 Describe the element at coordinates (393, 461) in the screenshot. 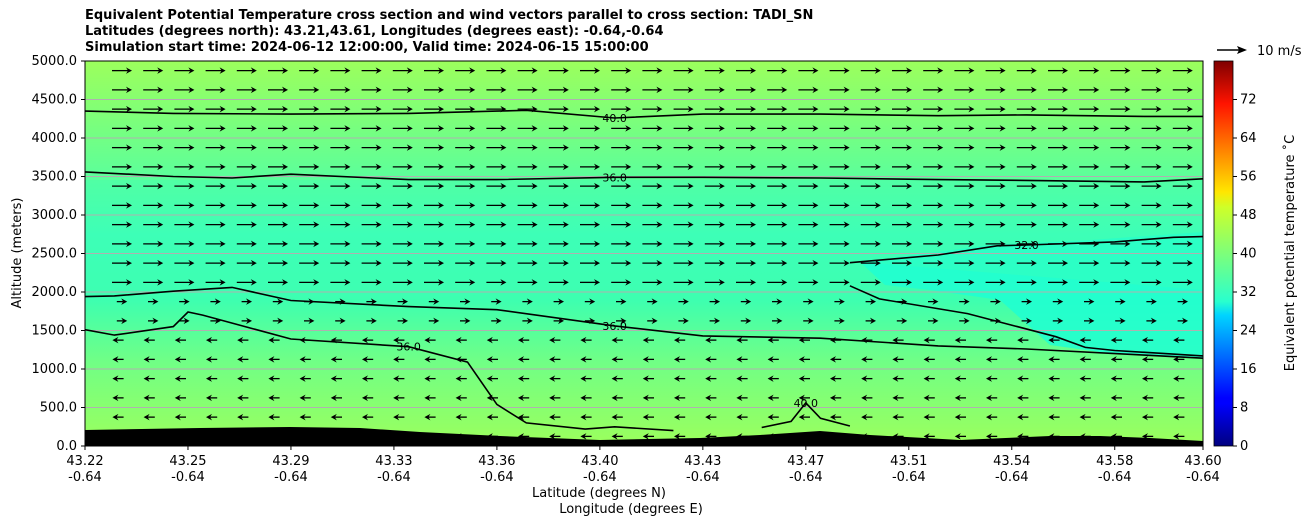

I see `x-tick-label-lat: 43.33` at that location.